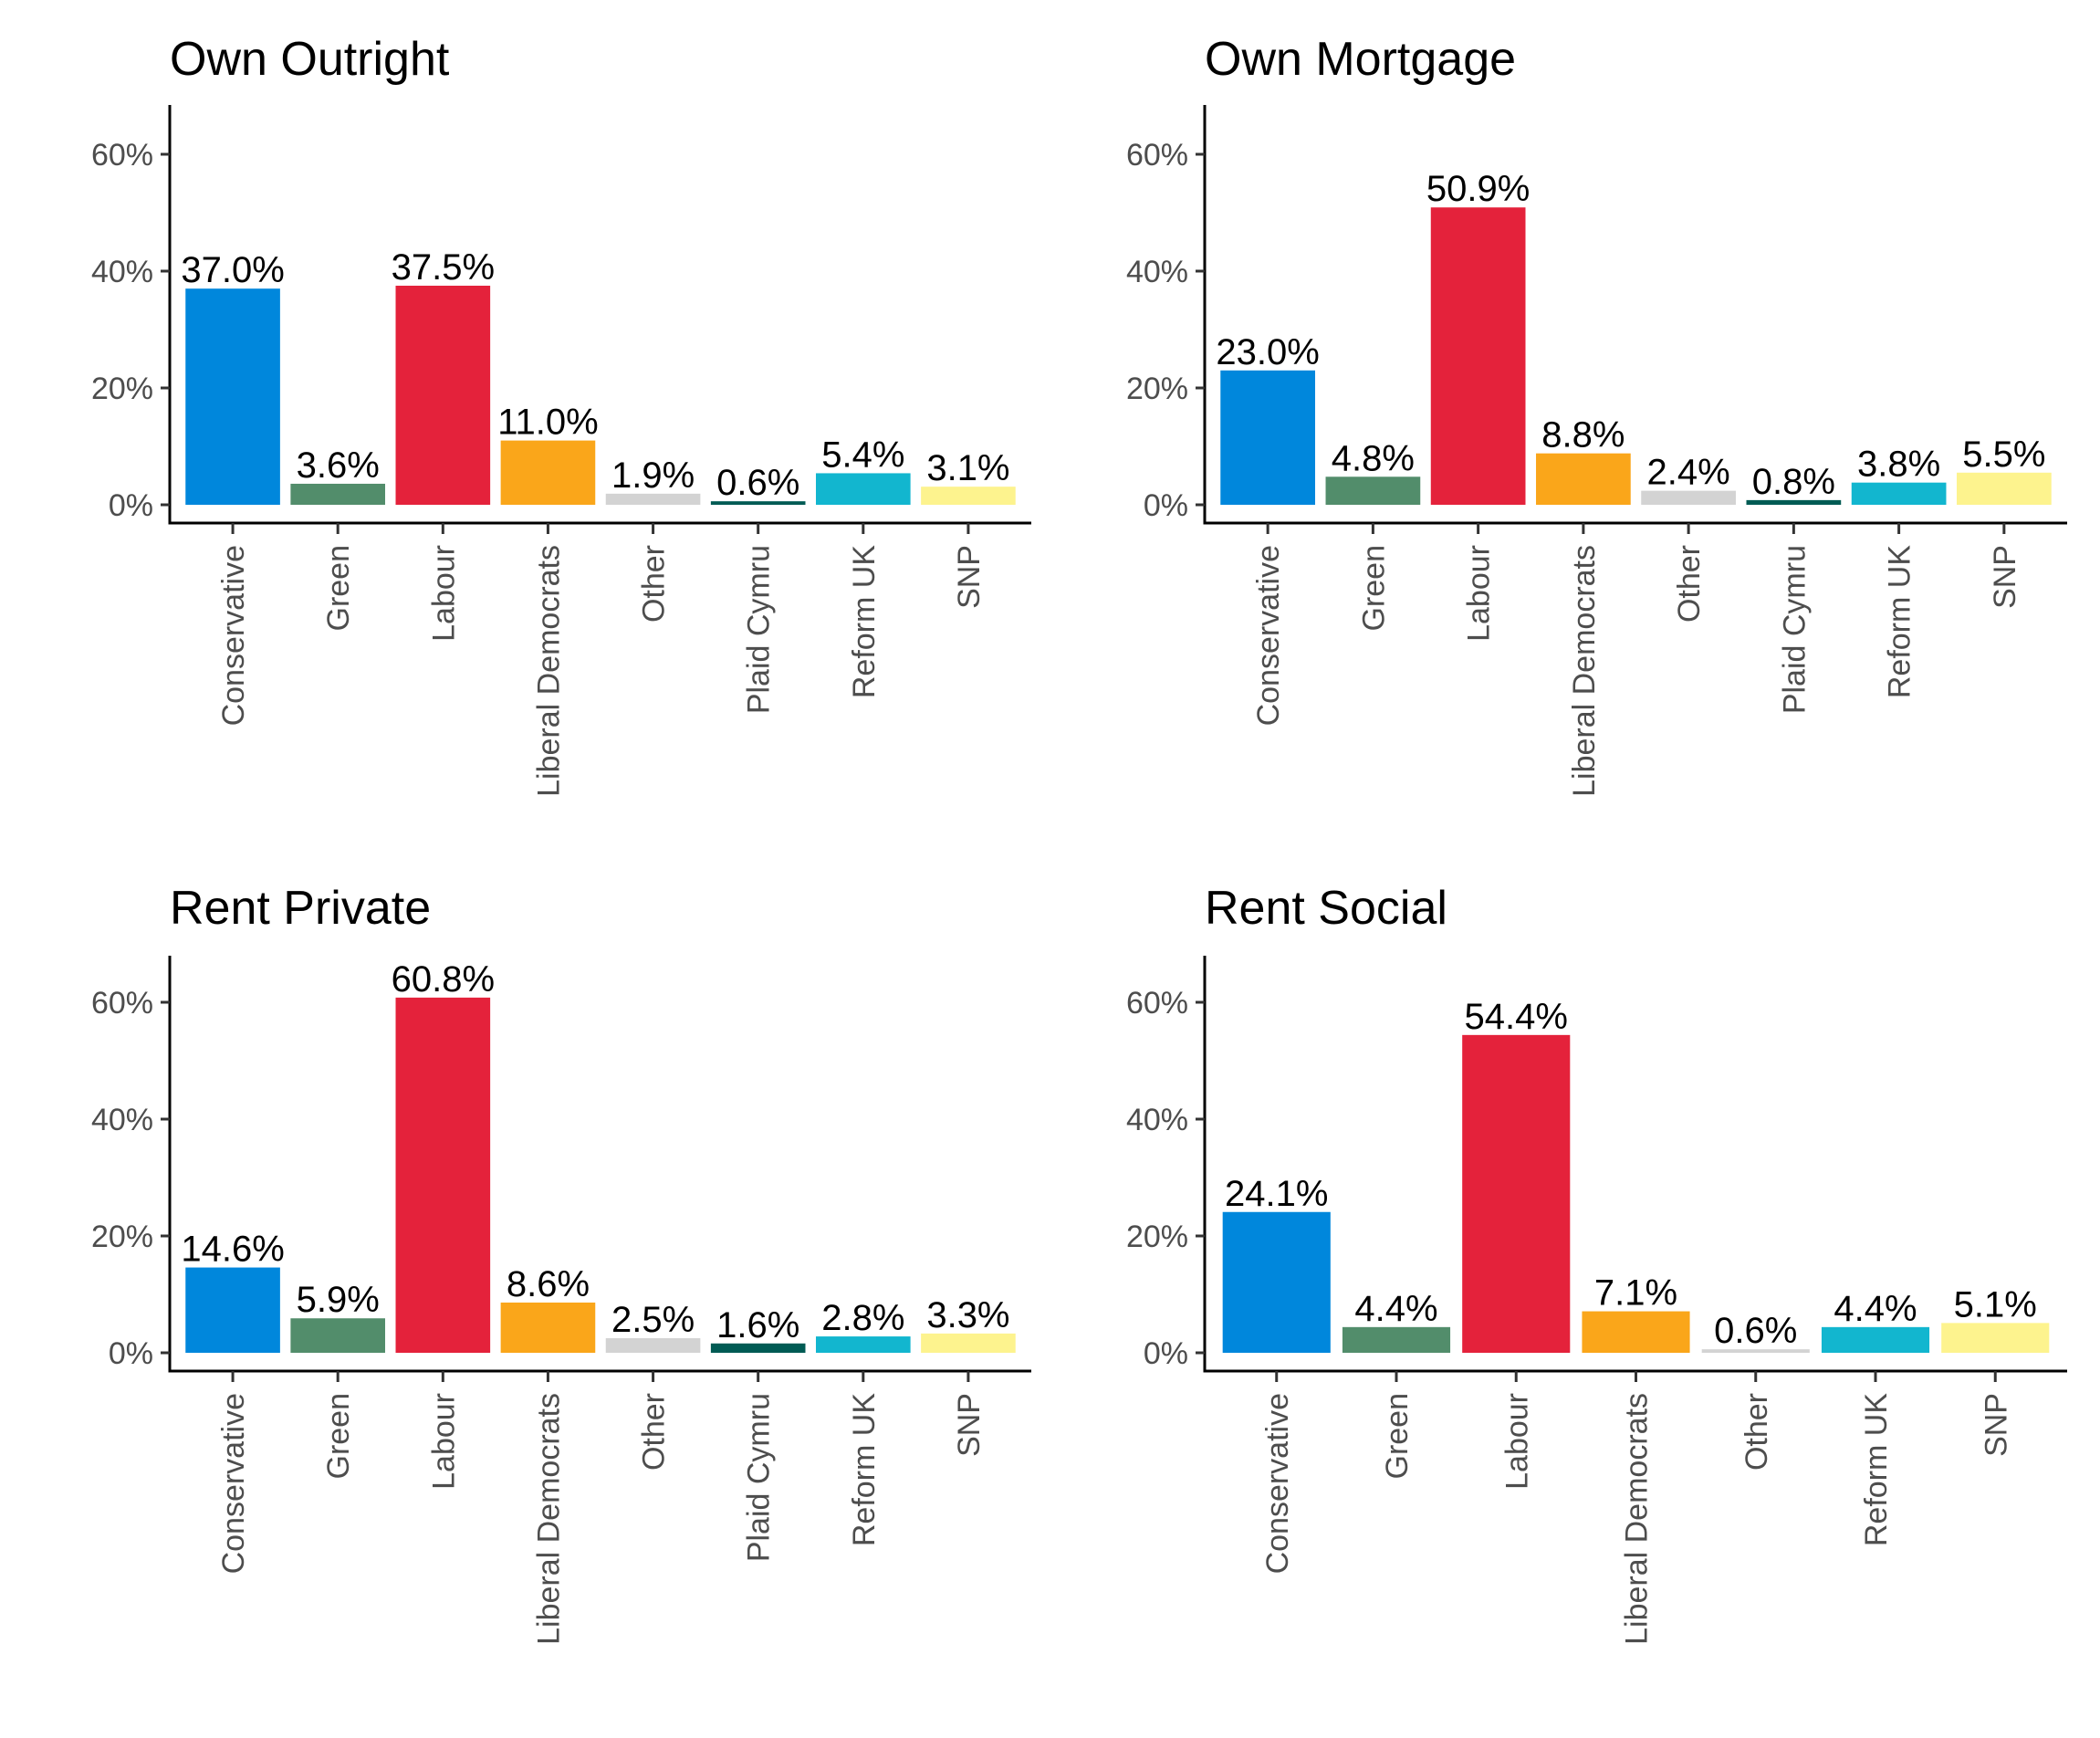  I want to click on data-label: 5.9%, so click(338, 1300).